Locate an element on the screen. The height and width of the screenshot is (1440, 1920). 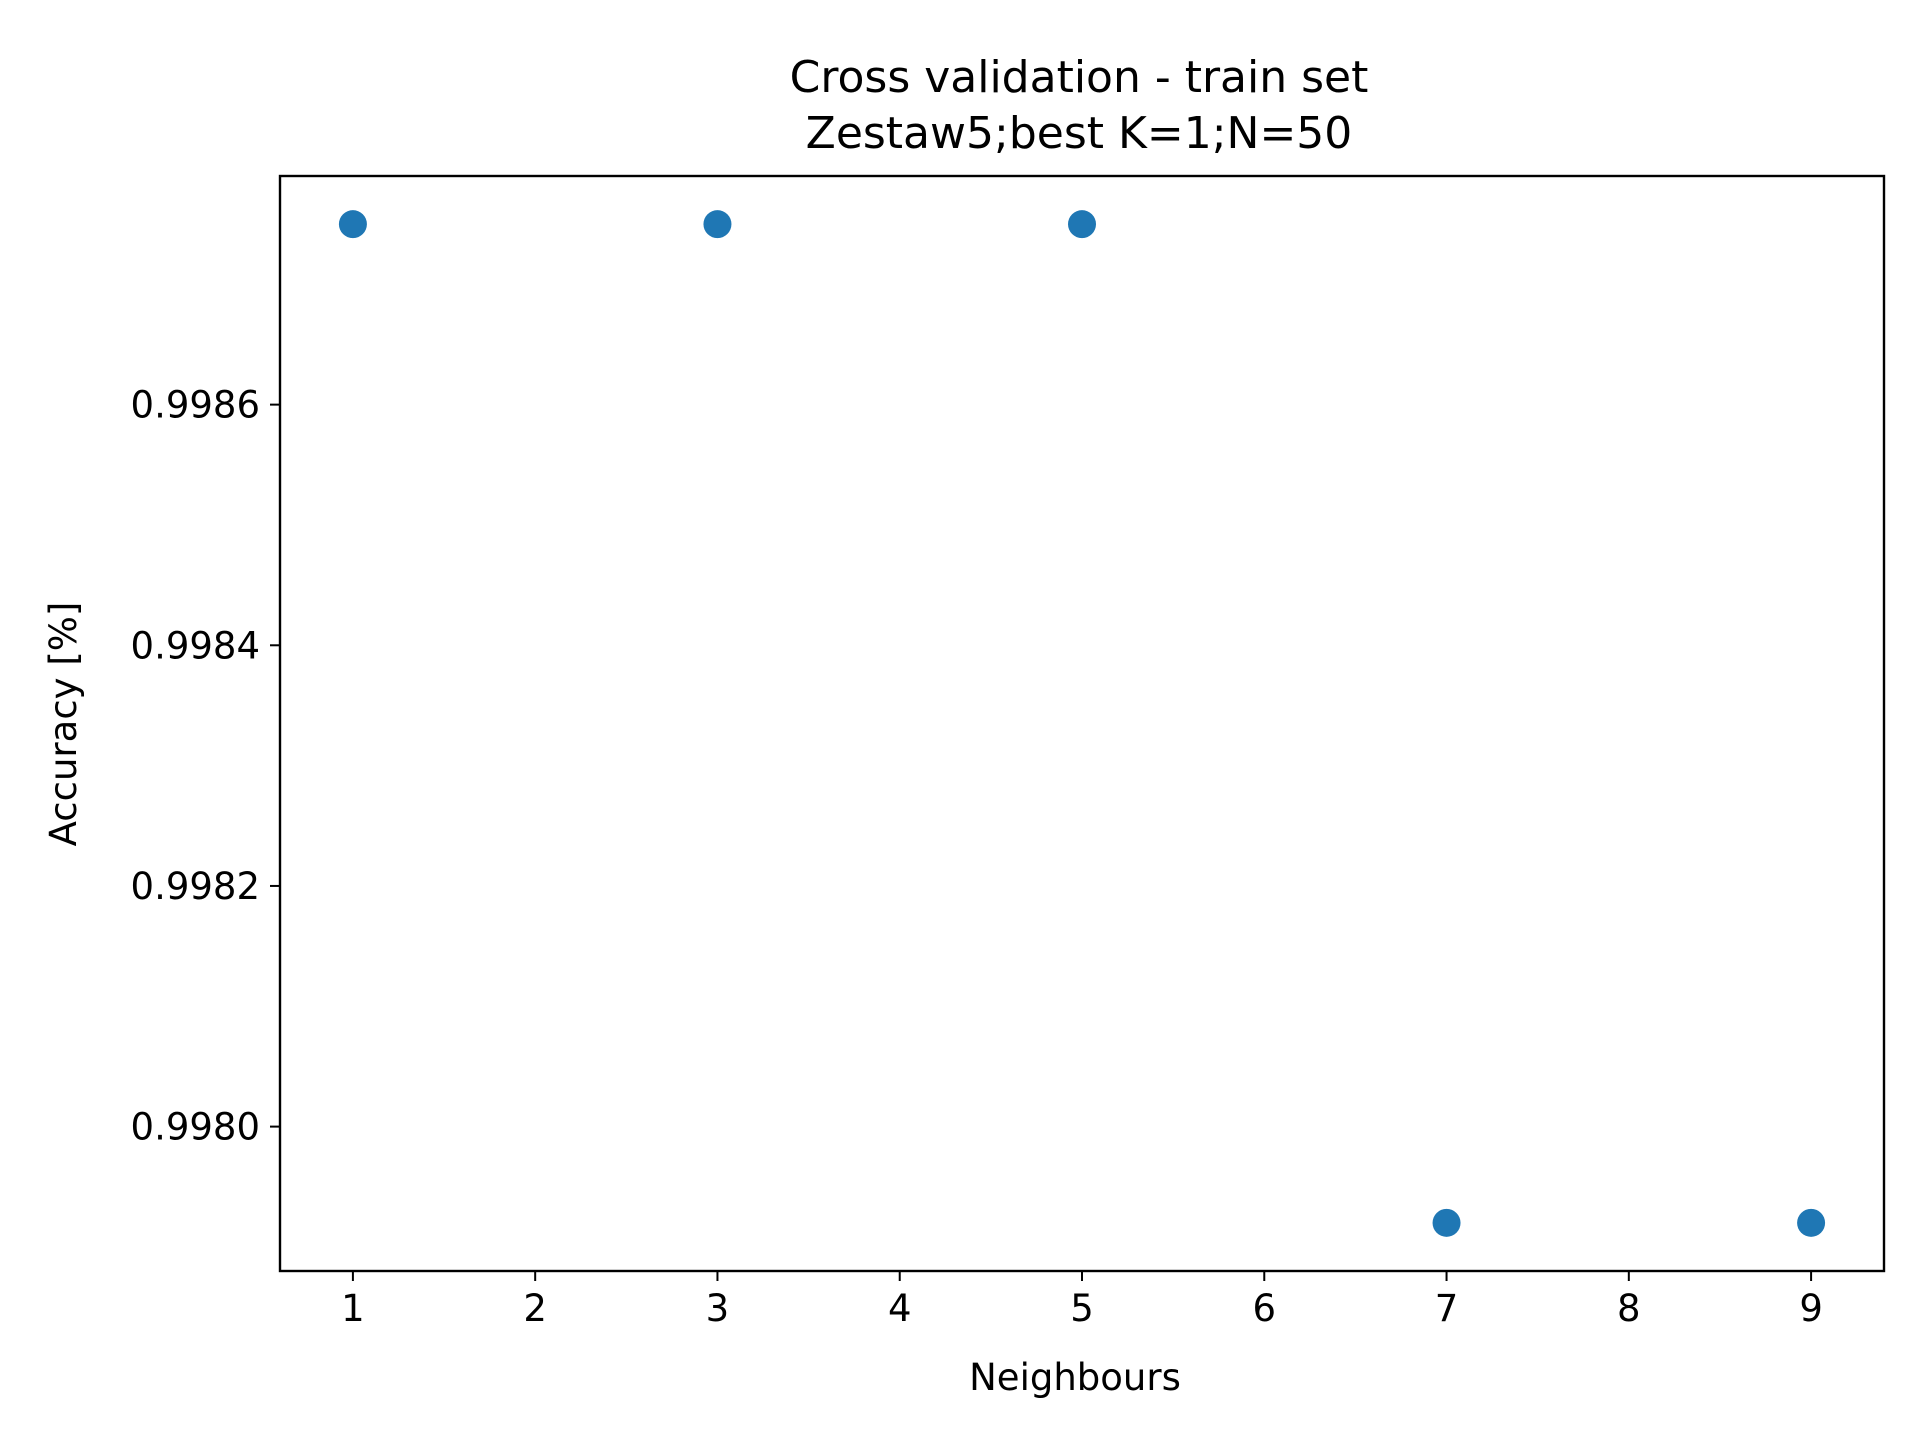
y-tick-label: 0.9982 is located at coordinates (195, 886).